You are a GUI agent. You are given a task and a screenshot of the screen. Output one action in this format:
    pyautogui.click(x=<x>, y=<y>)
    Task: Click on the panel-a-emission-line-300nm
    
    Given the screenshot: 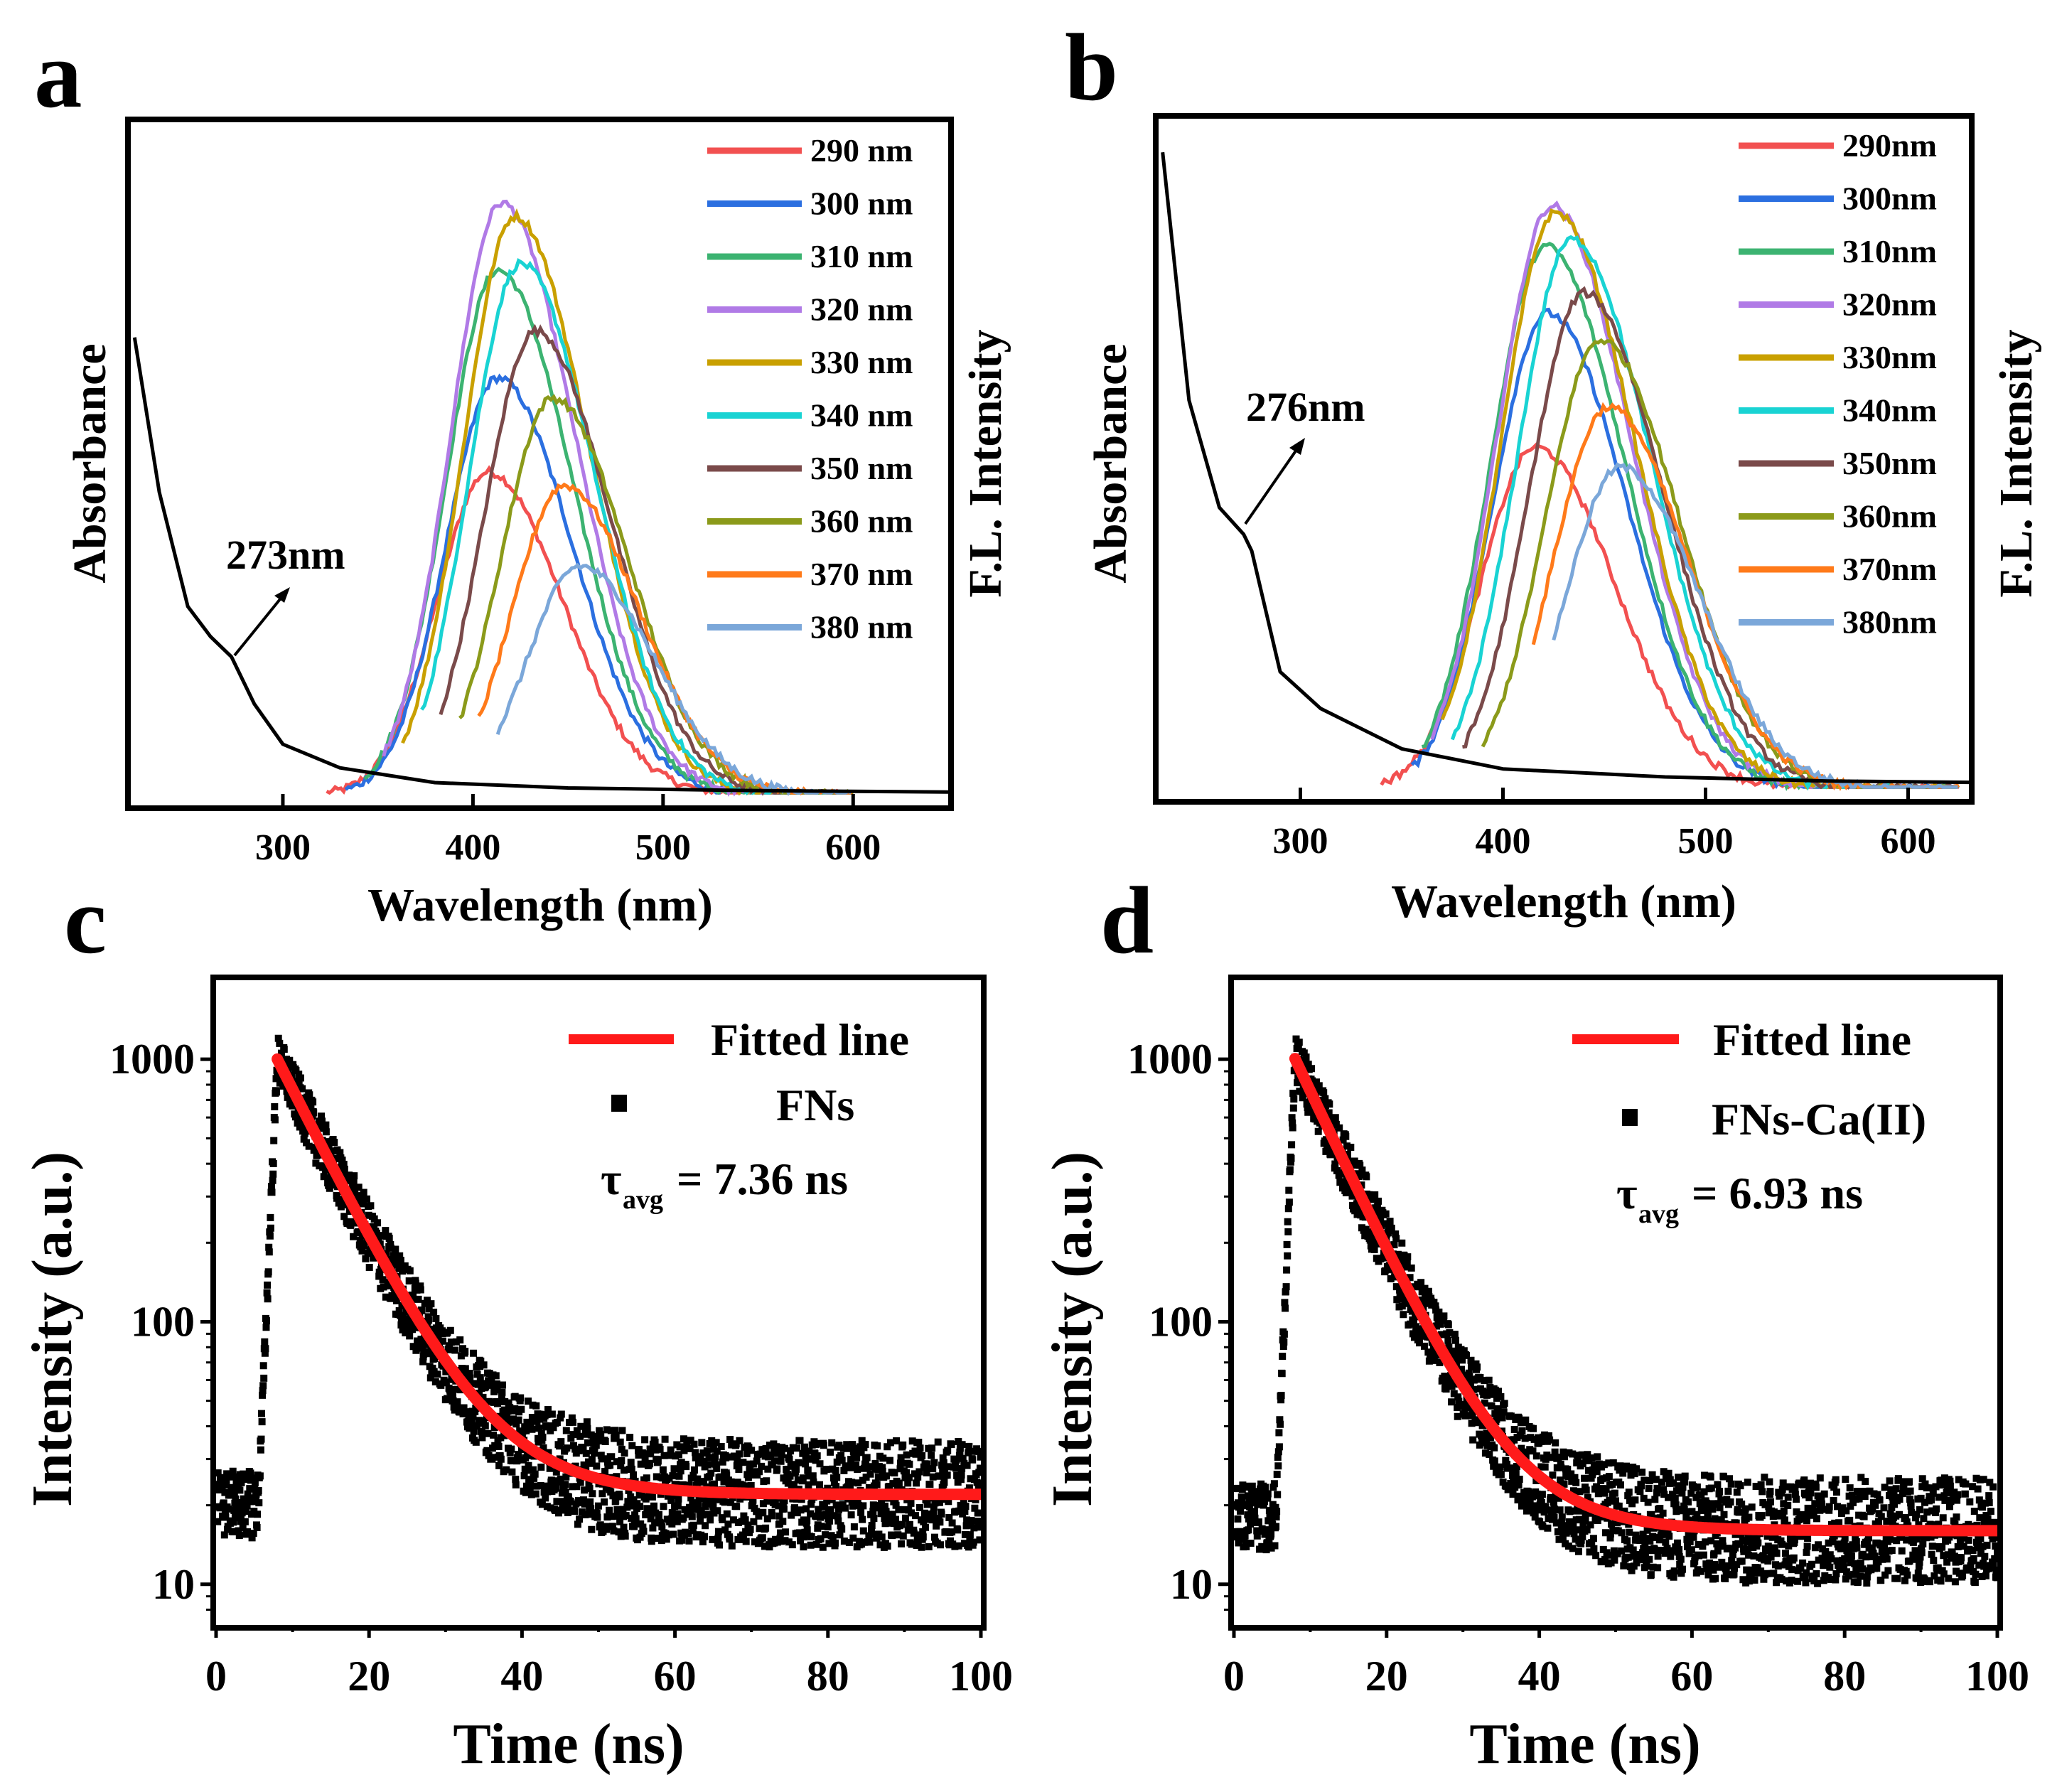 What is the action you would take?
    pyautogui.click(x=599, y=584)
    